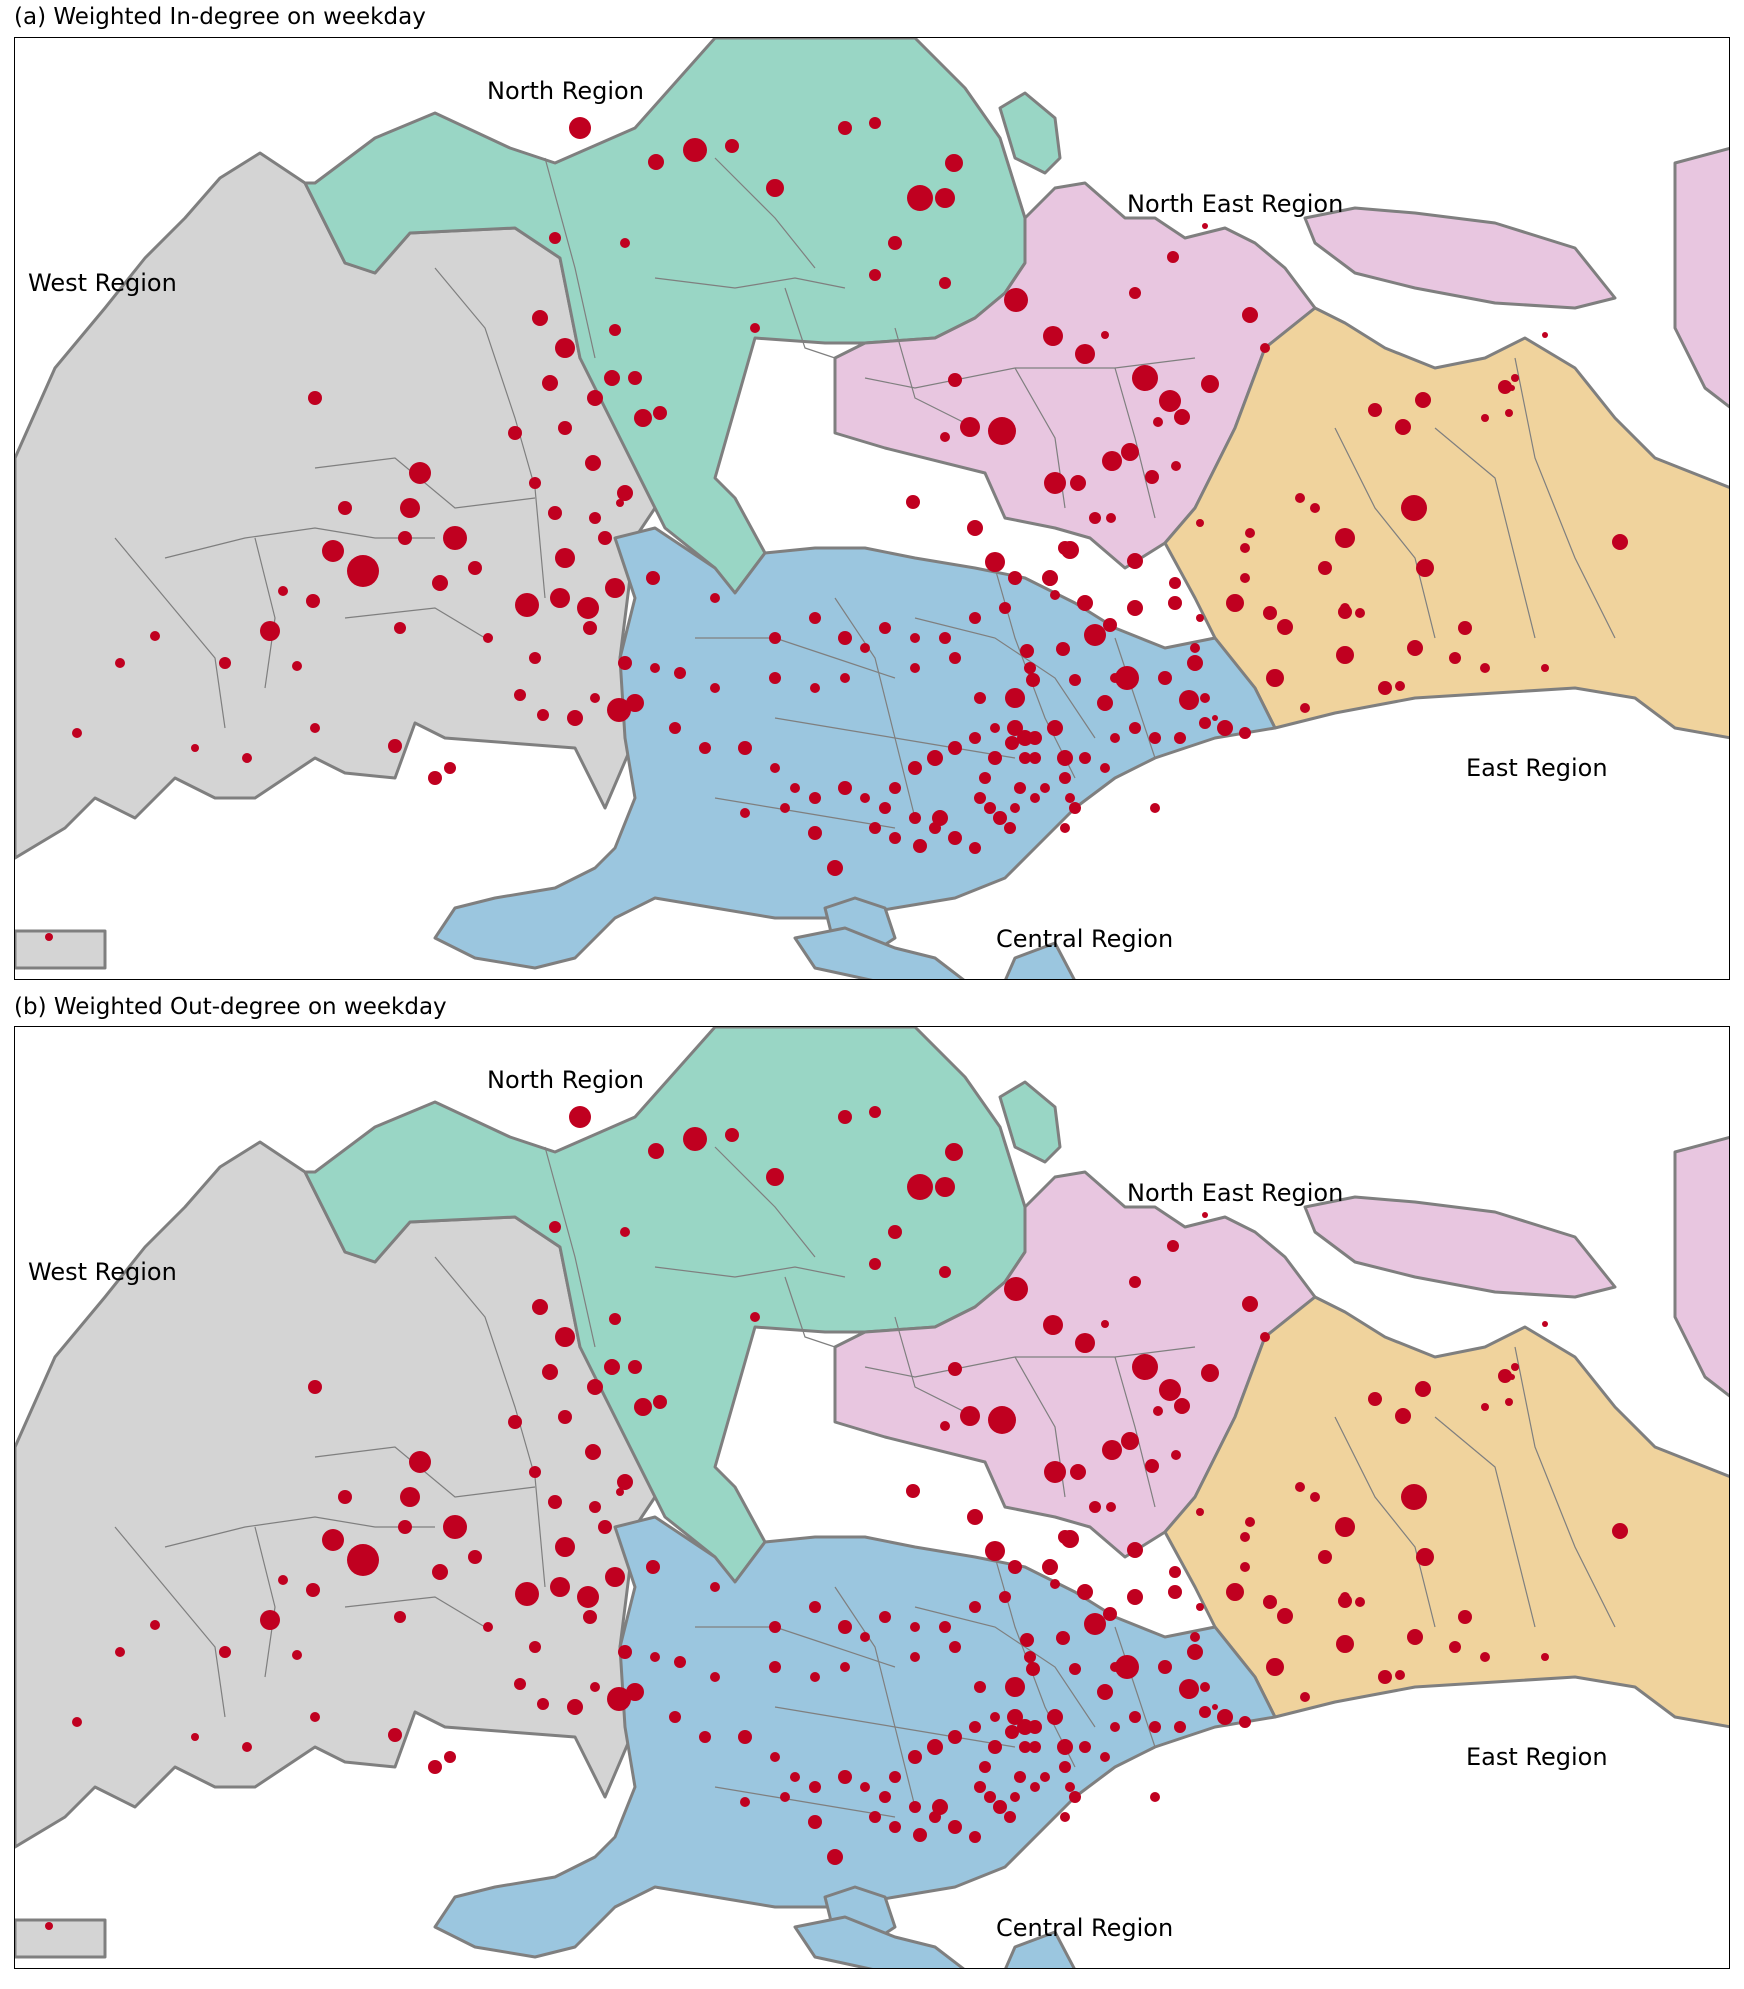  Describe the element at coordinates (1084, 939) in the screenshot. I see `region-label-central: Central Region` at that location.